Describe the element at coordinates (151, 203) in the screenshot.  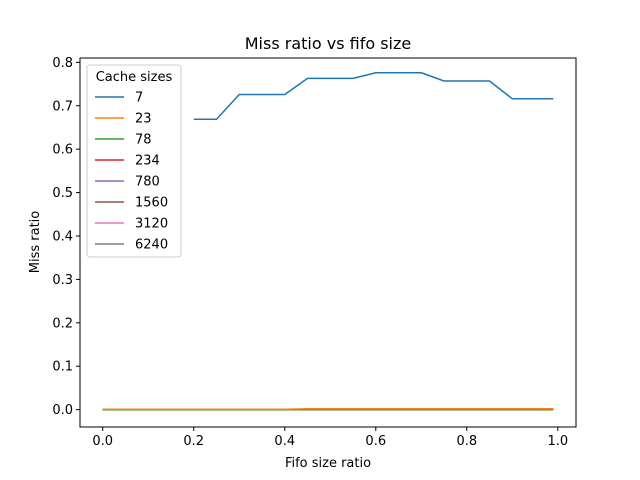
I see `legend-label-1560: 1560` at that location.